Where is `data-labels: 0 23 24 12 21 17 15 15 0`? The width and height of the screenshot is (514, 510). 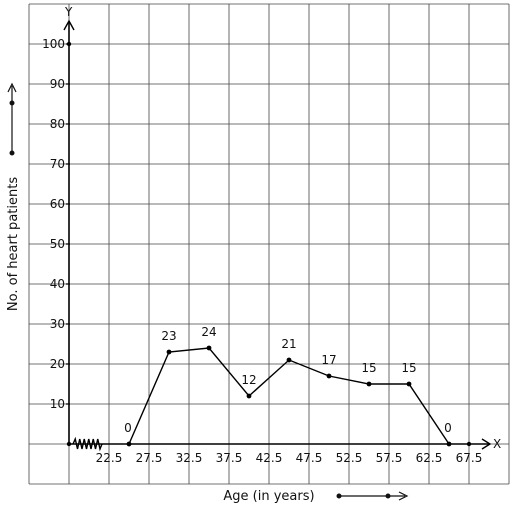 data-labels: 0 23 24 12 21 17 15 15 0 is located at coordinates (288, 380).